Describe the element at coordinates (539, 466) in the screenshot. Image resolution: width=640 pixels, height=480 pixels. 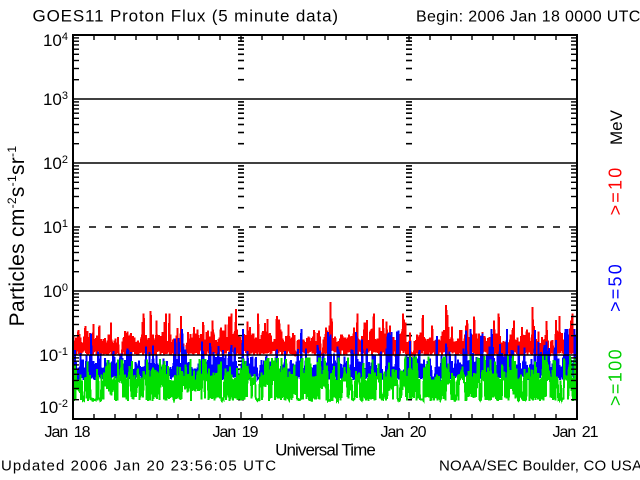
I see `svg-text: NOAA/SEC Boulder, CO USA` at that location.